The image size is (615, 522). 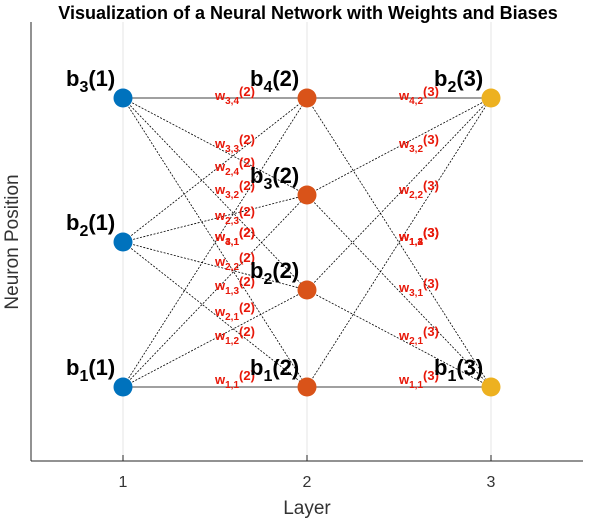 I want to click on bias-label-l3n2: b2(3), so click(x=458, y=81).